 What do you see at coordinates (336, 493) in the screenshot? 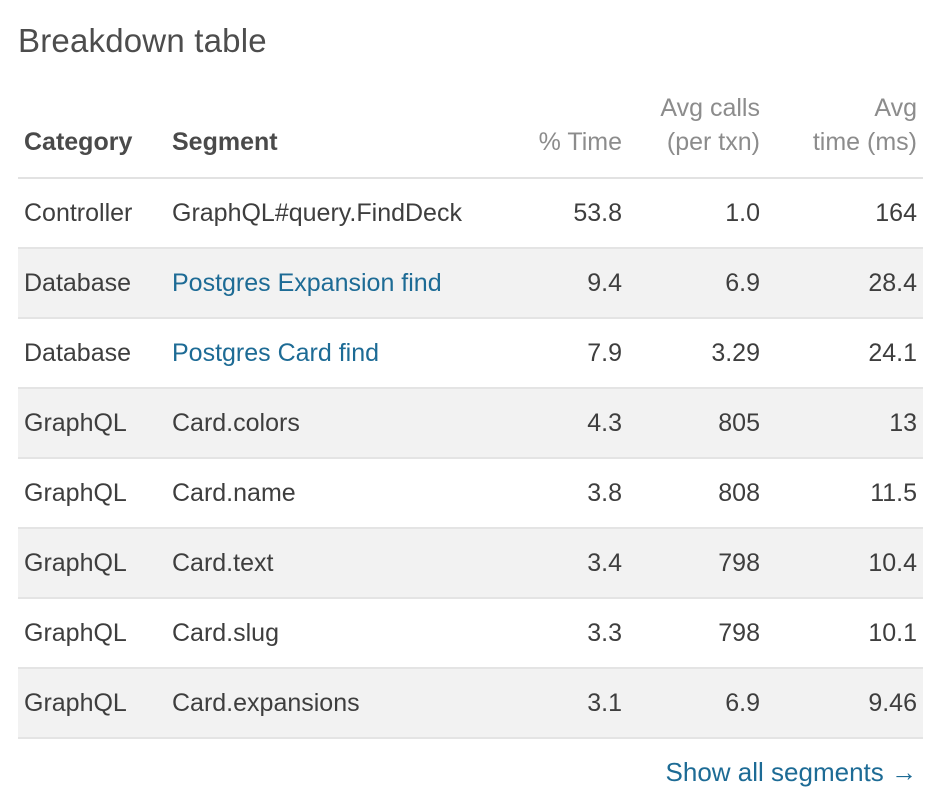
I see `cell-segment: Card.name` at bounding box center [336, 493].